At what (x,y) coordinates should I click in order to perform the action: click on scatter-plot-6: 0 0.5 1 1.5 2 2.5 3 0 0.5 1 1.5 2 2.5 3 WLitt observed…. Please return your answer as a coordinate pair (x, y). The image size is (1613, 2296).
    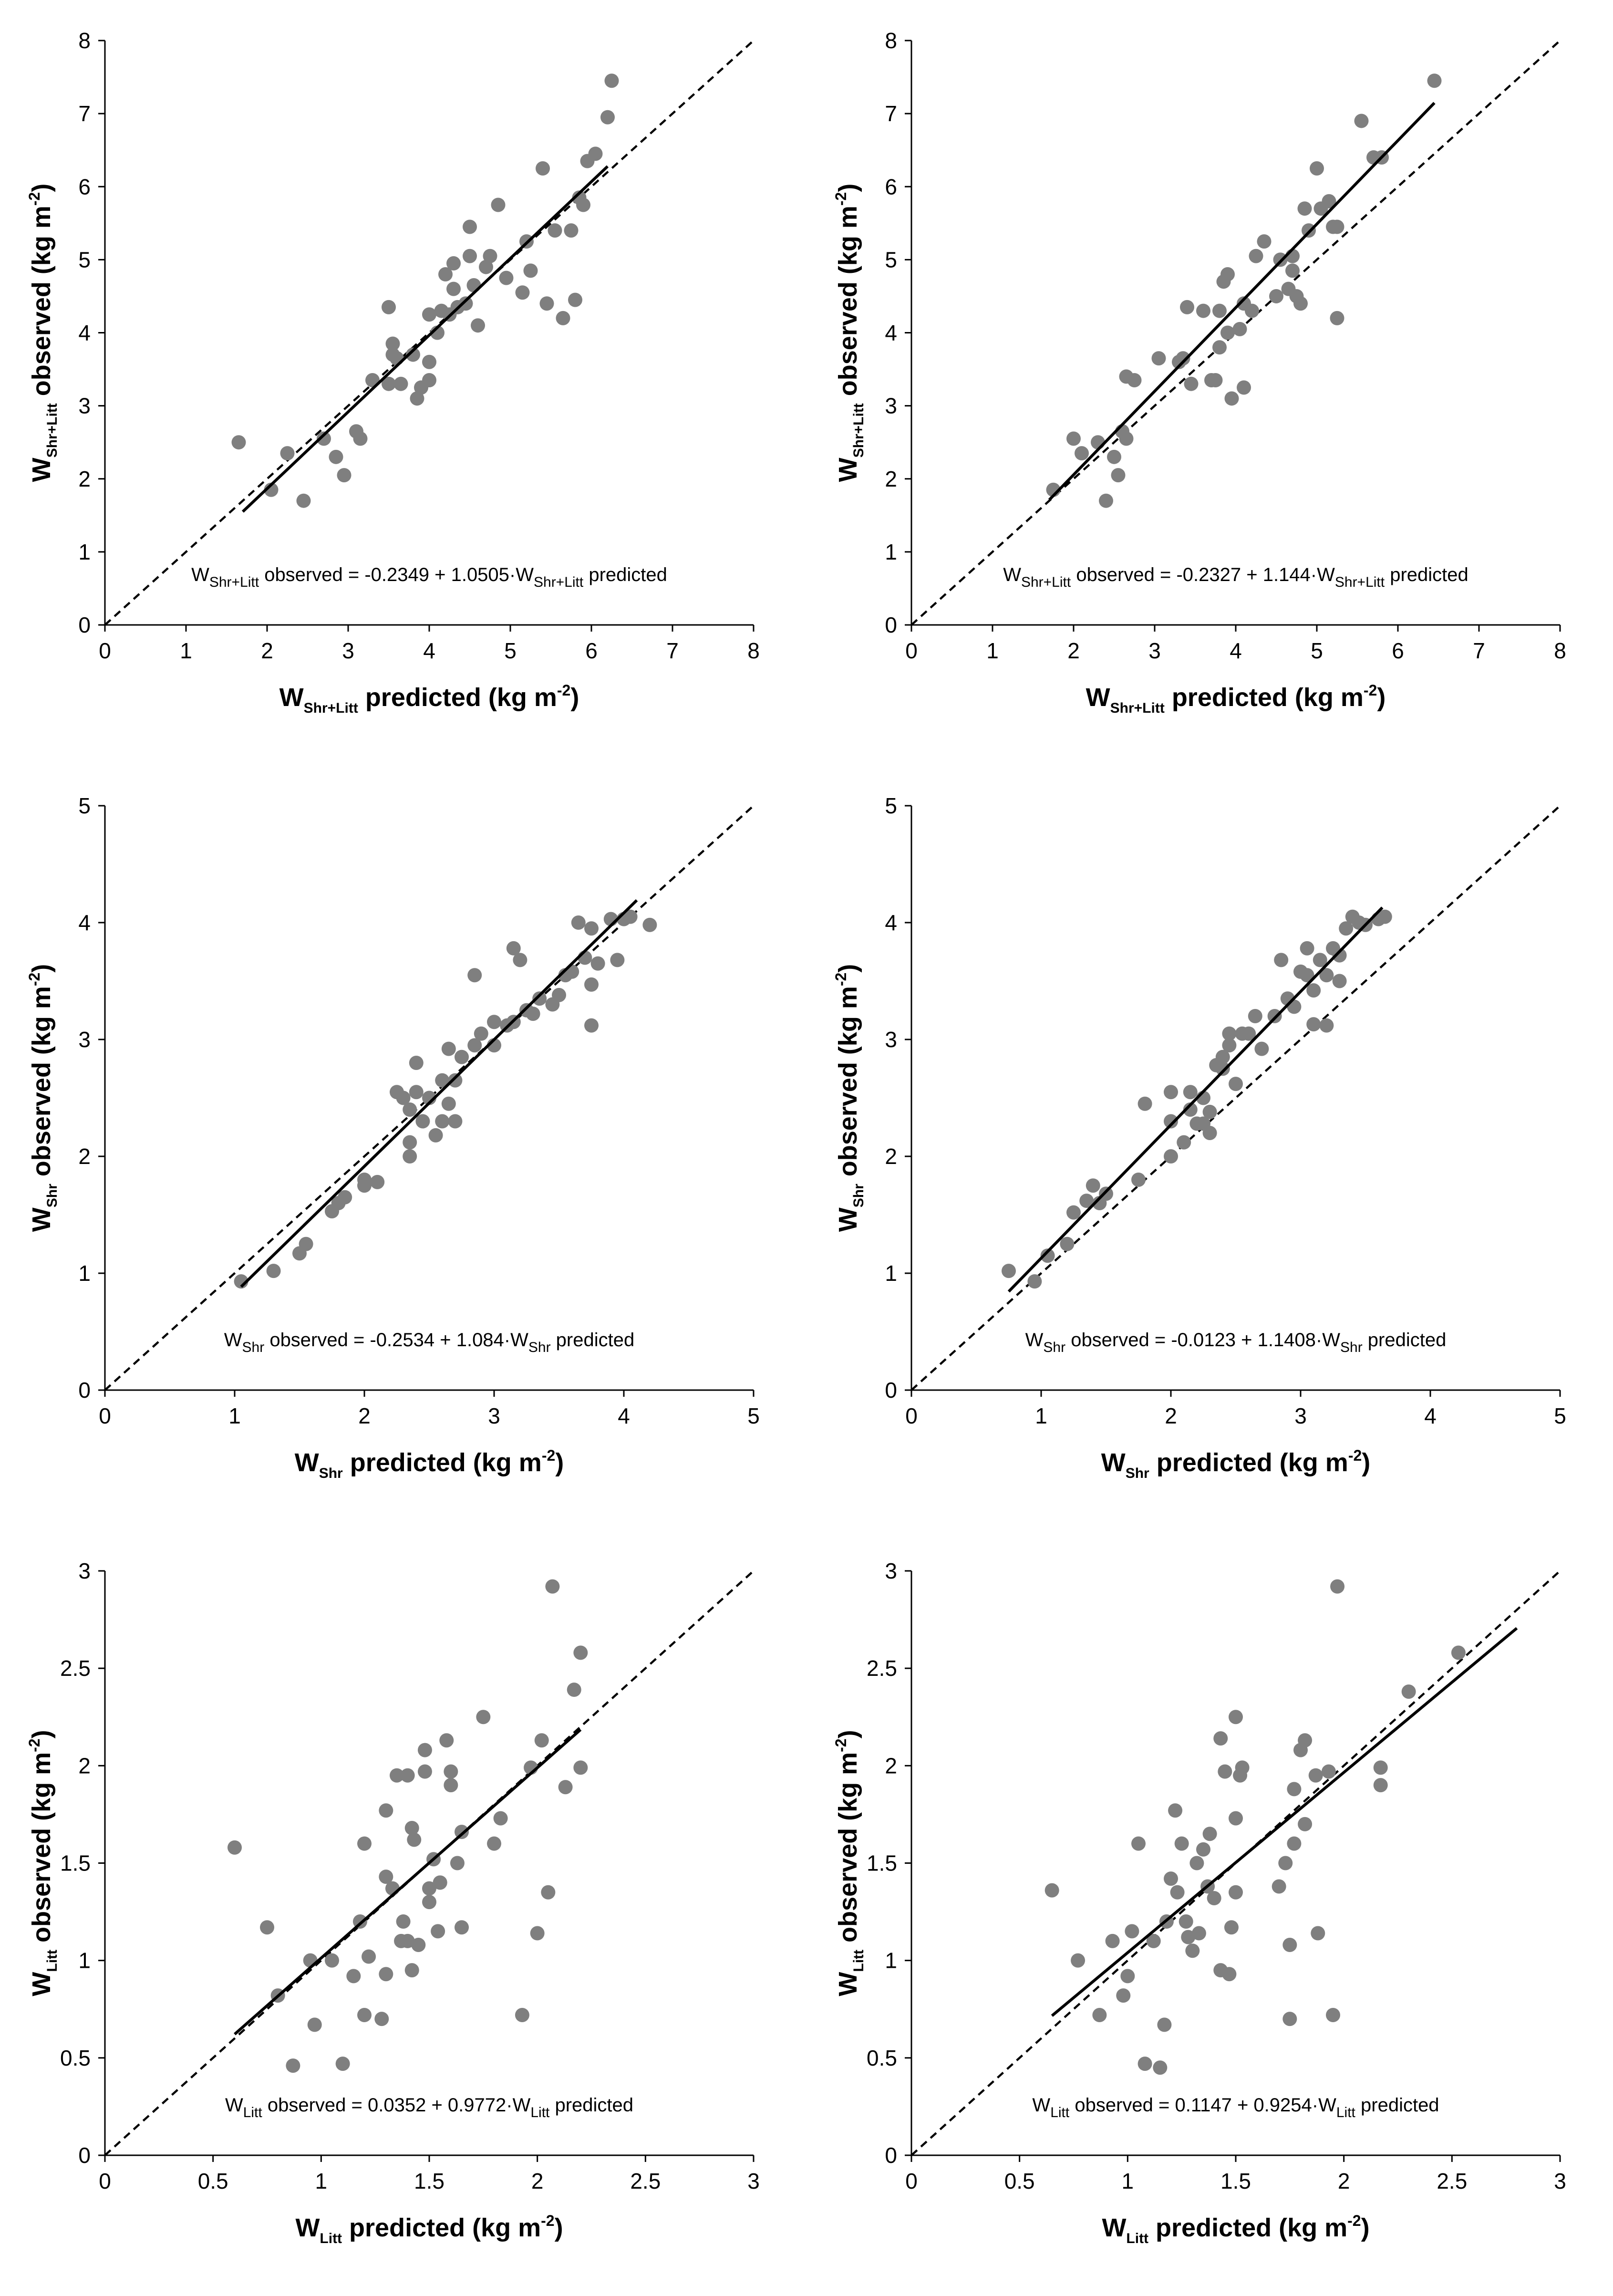
    Looking at the image, I should click on (1199, 1902).